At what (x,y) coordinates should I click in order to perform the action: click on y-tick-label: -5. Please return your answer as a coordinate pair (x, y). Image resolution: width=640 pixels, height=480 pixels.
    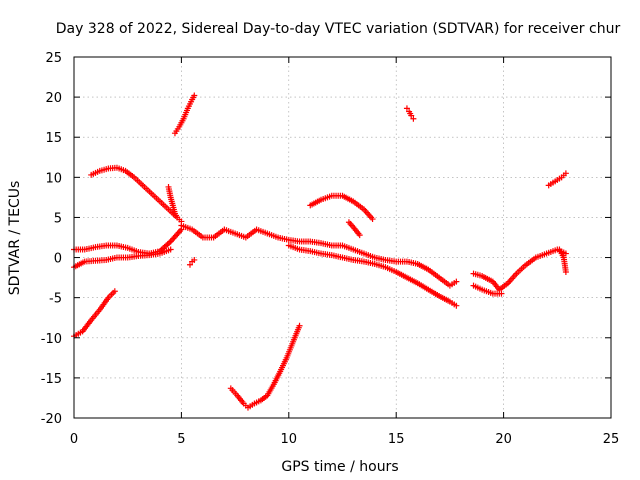
    Looking at the image, I should click on (55, 299).